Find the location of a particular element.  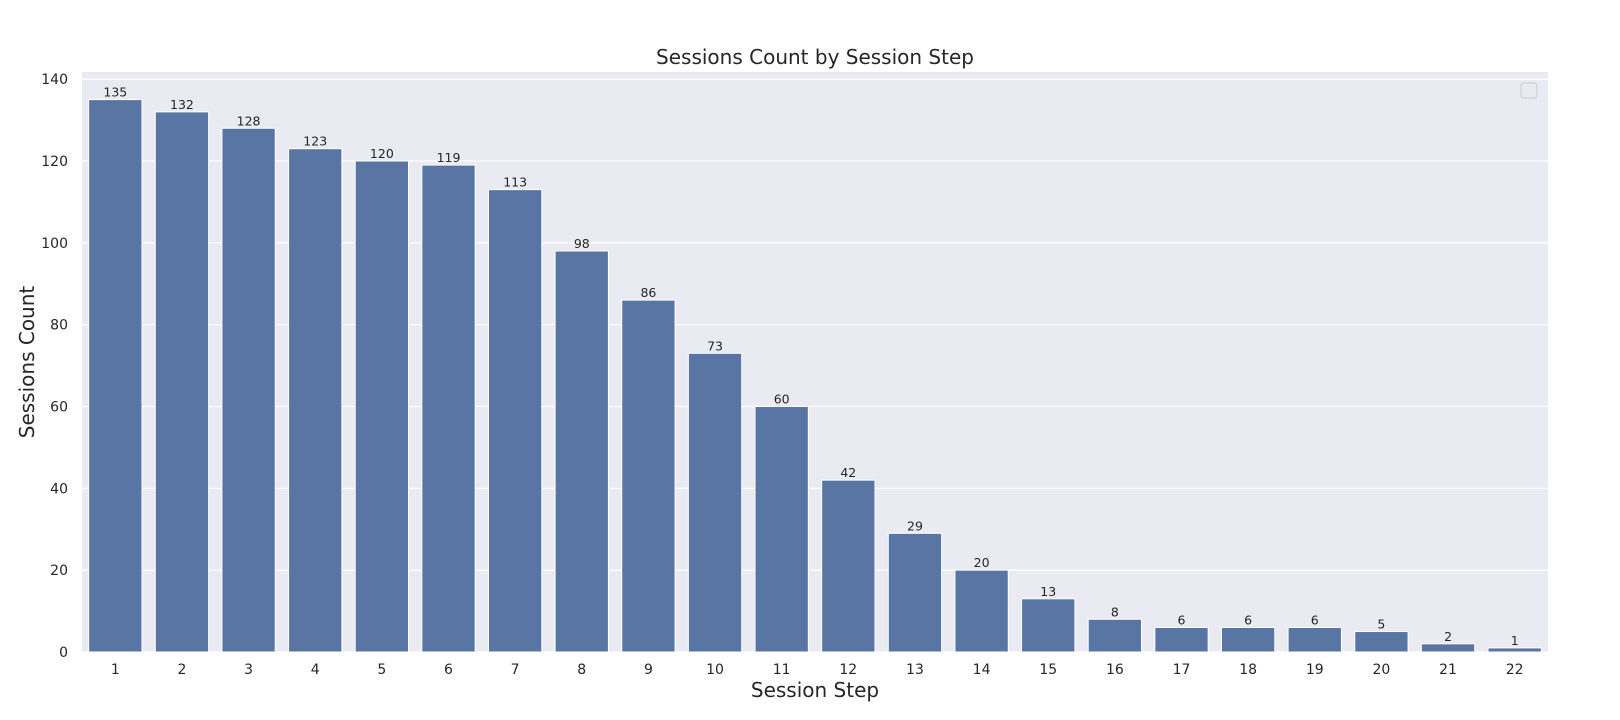

y-tick-label: 120 is located at coordinates (54, 162).